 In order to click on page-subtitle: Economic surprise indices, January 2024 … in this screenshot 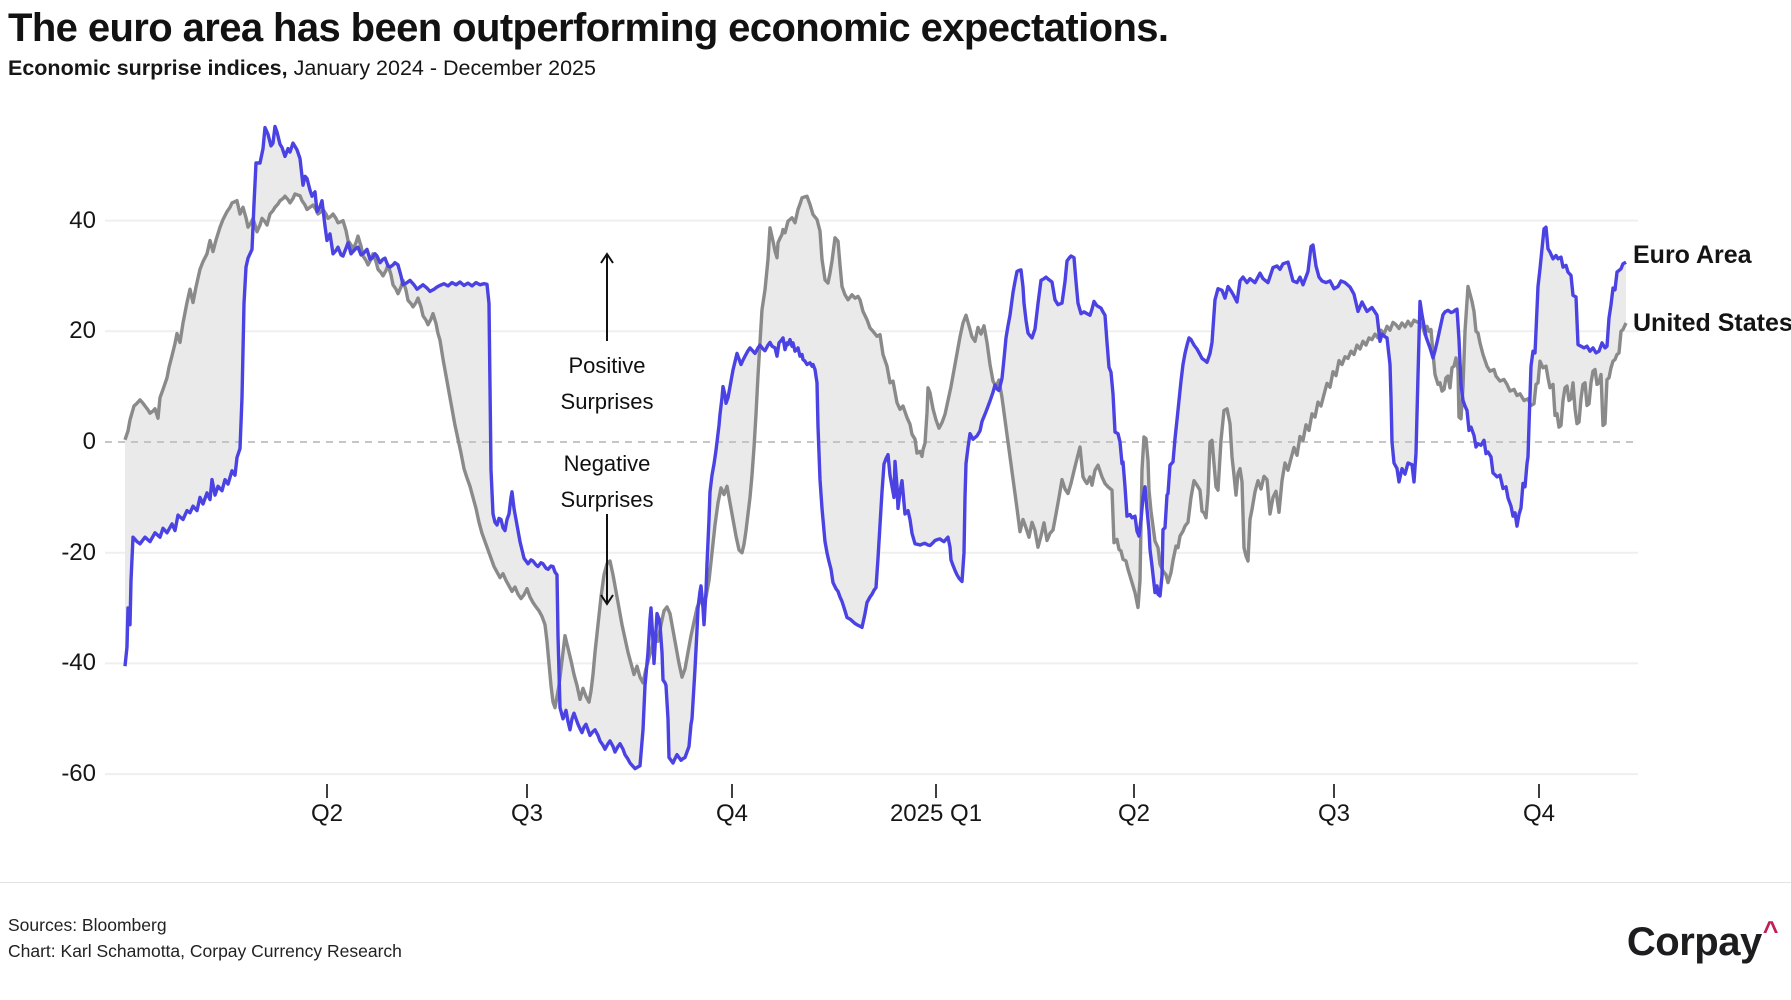, I will do `click(302, 68)`.